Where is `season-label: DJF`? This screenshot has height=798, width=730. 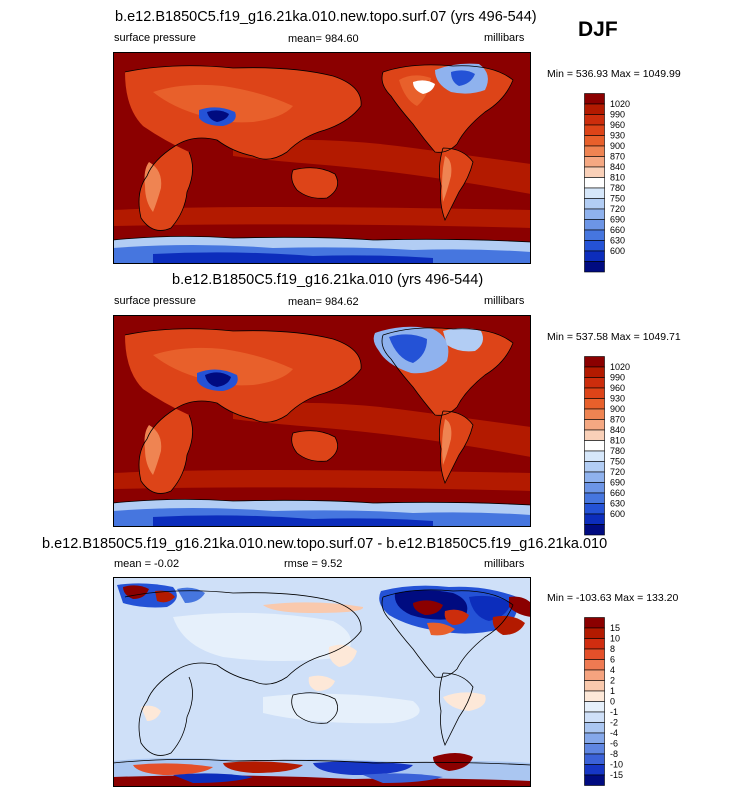 season-label: DJF is located at coordinates (598, 29).